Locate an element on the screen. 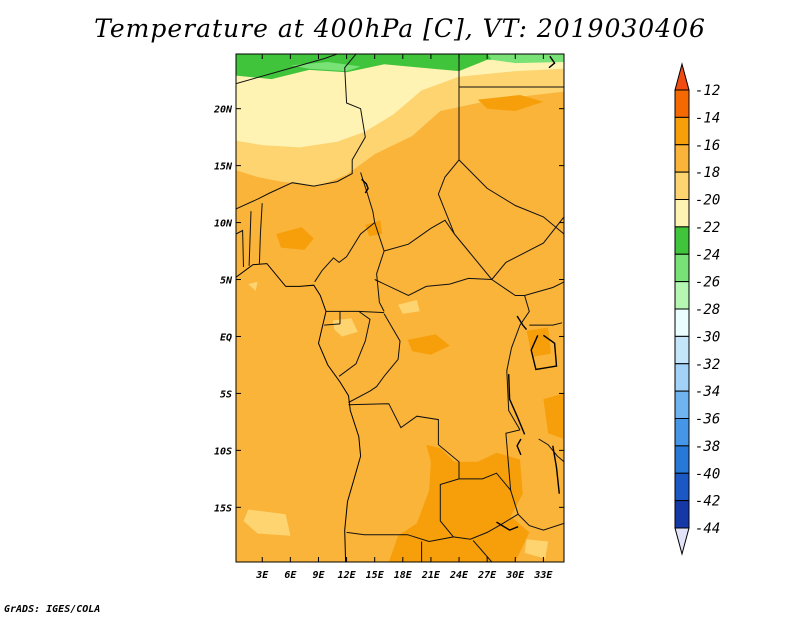  colorbar-label: -24 is located at coordinates (707, 255).